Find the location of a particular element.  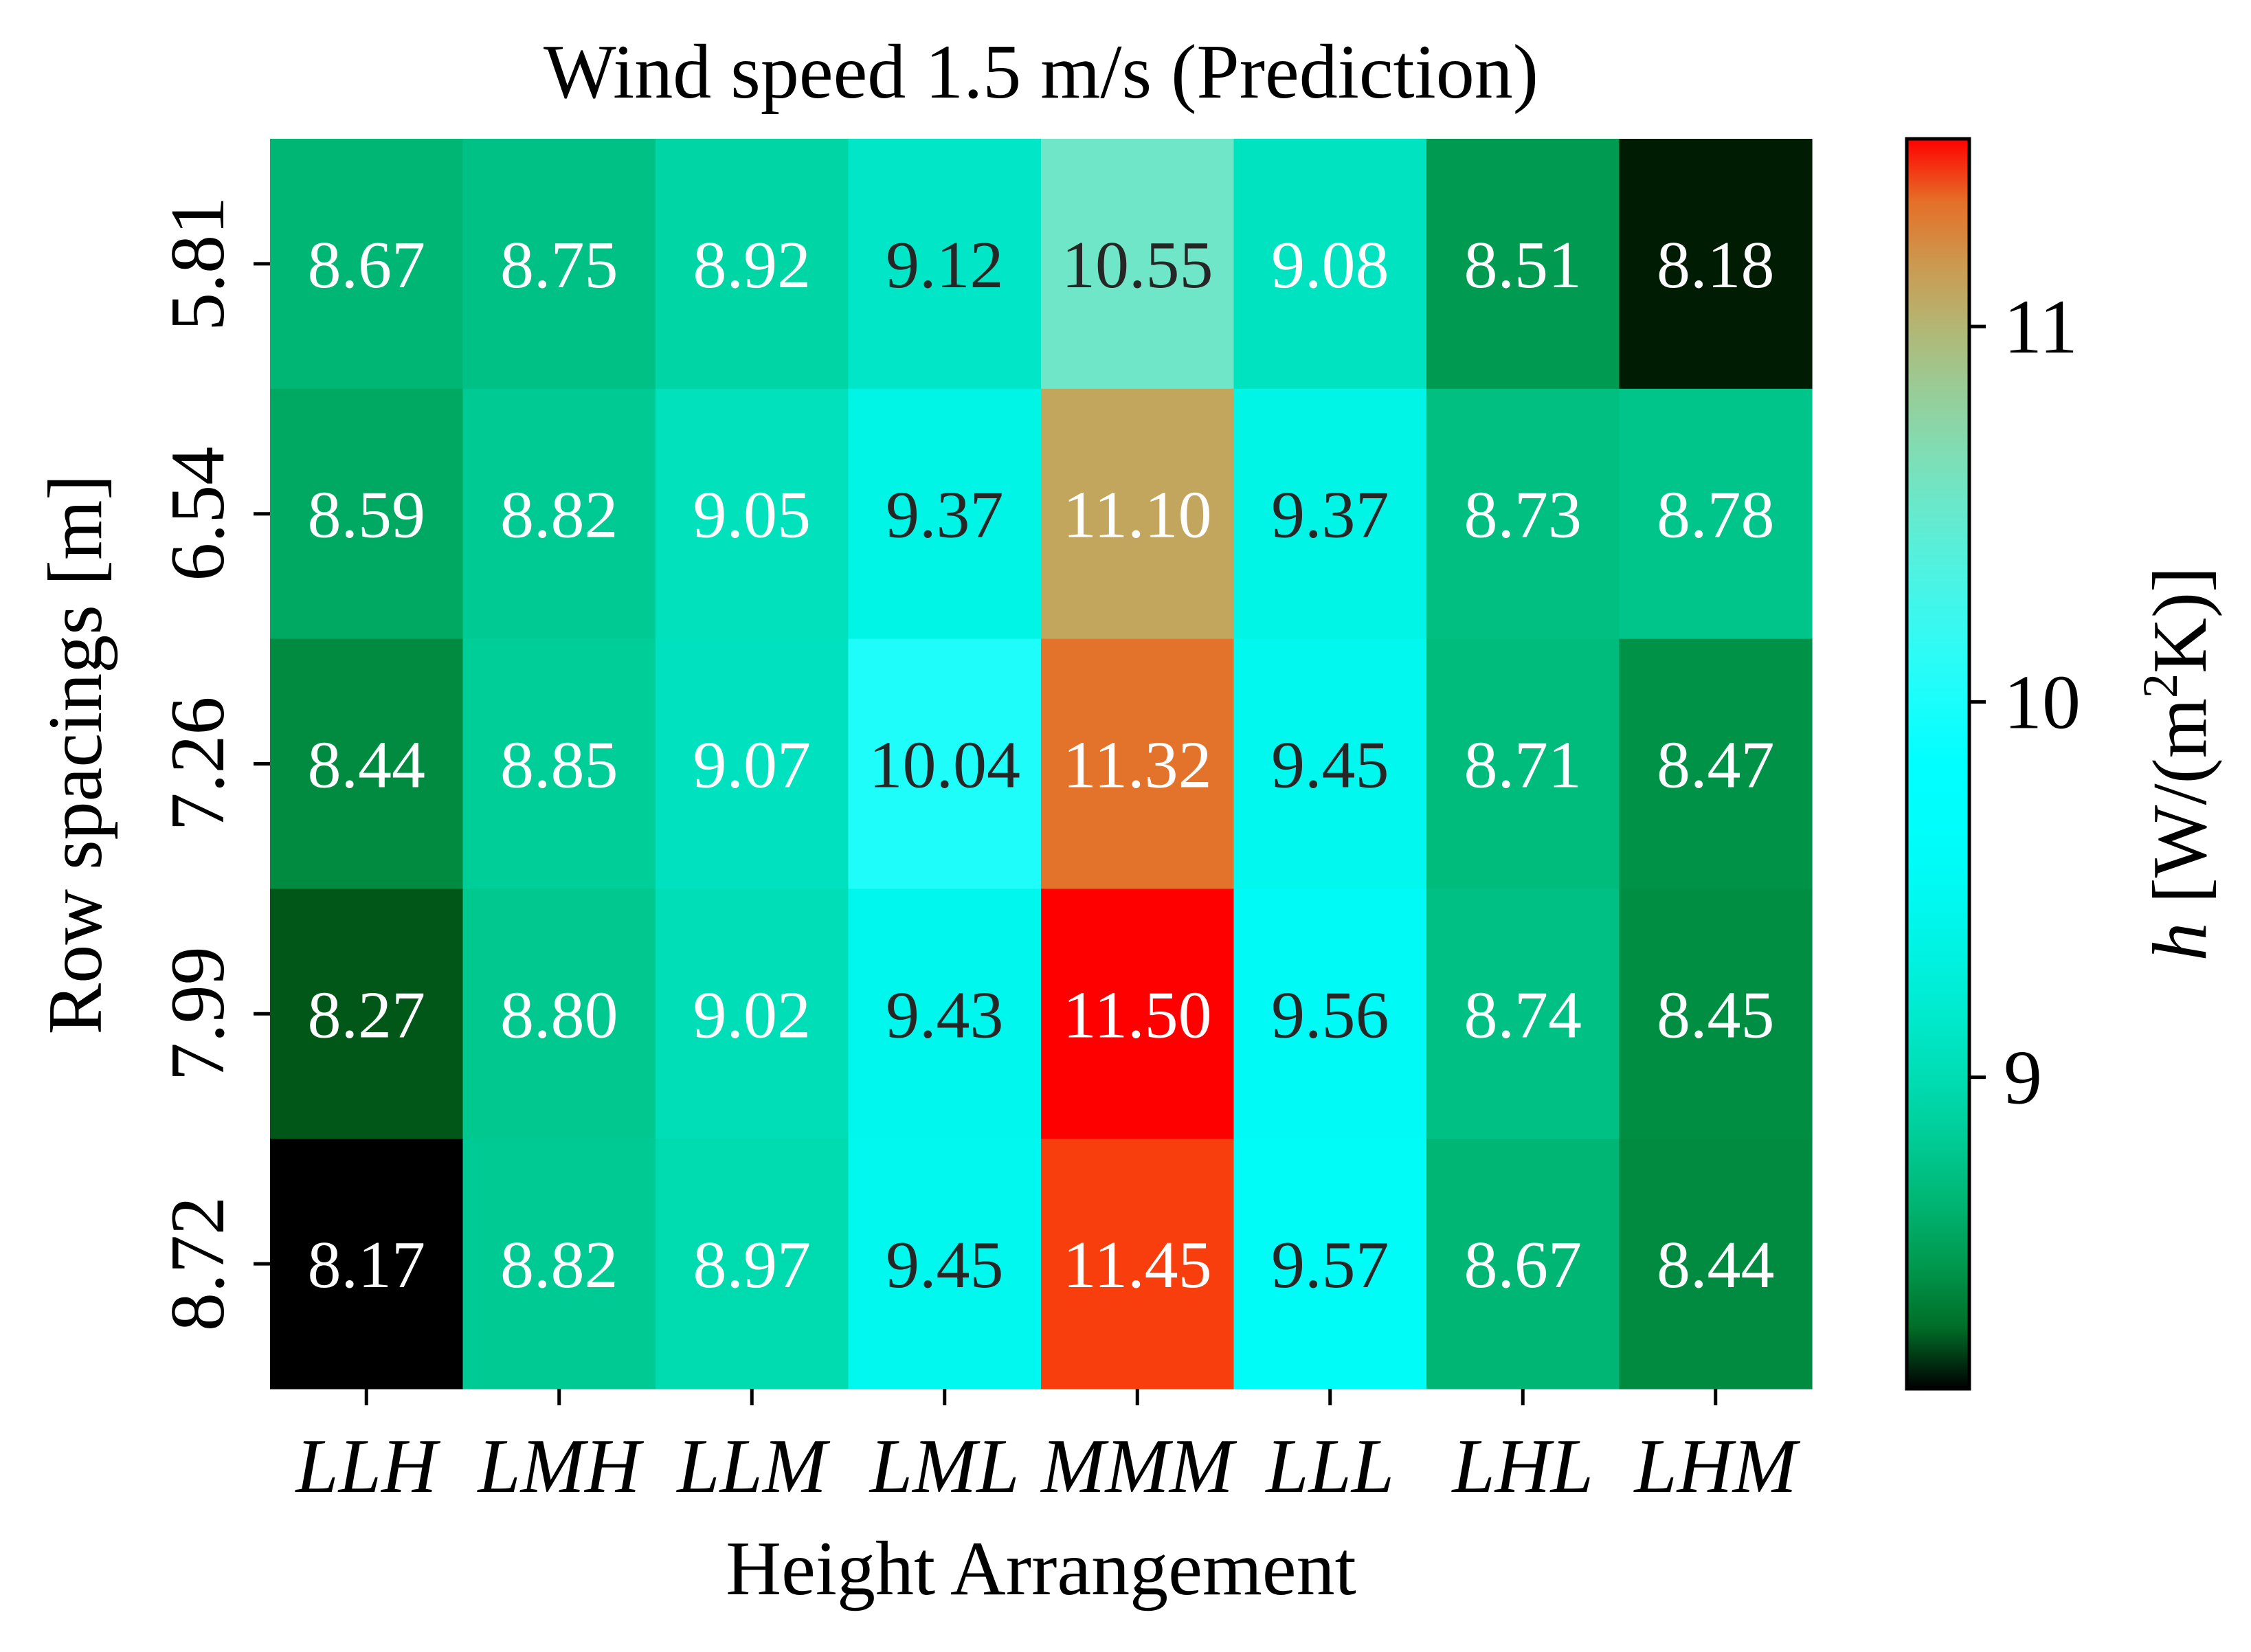

cell-value-label: 11.32 is located at coordinates (1137, 765).